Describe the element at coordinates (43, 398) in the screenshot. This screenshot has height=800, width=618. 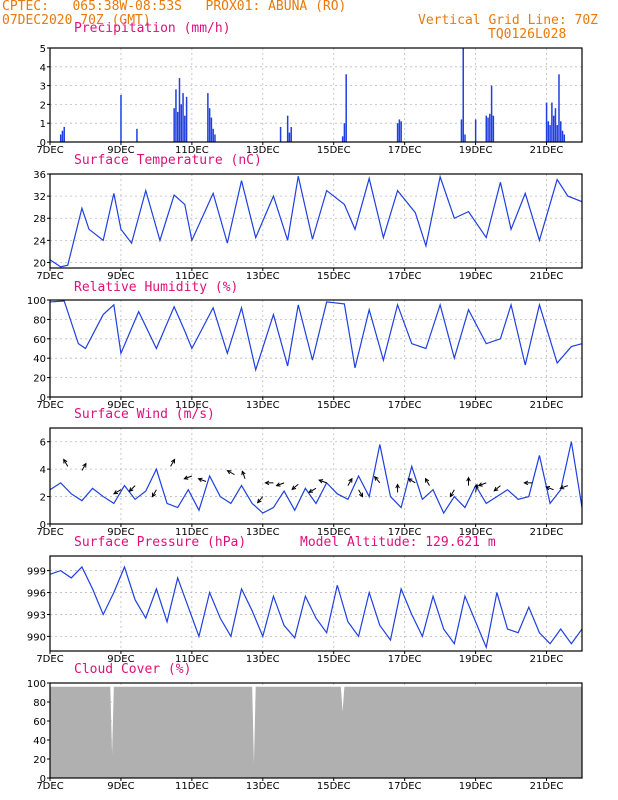
I see `rh-ytick-label: 0` at that location.